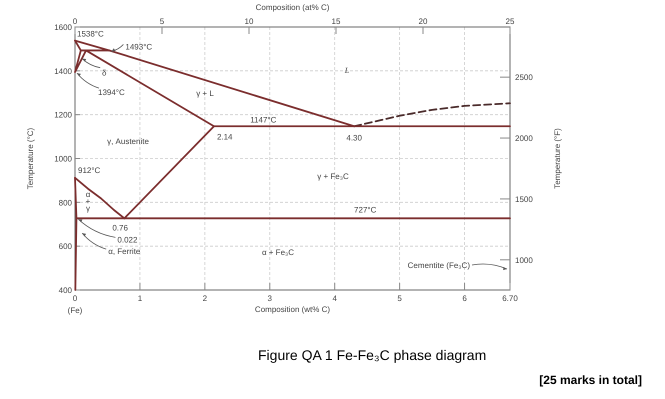 The width and height of the screenshot is (665, 399). What do you see at coordinates (162, 21) in the screenshot?
I see `x2-tick-label: 5` at bounding box center [162, 21].